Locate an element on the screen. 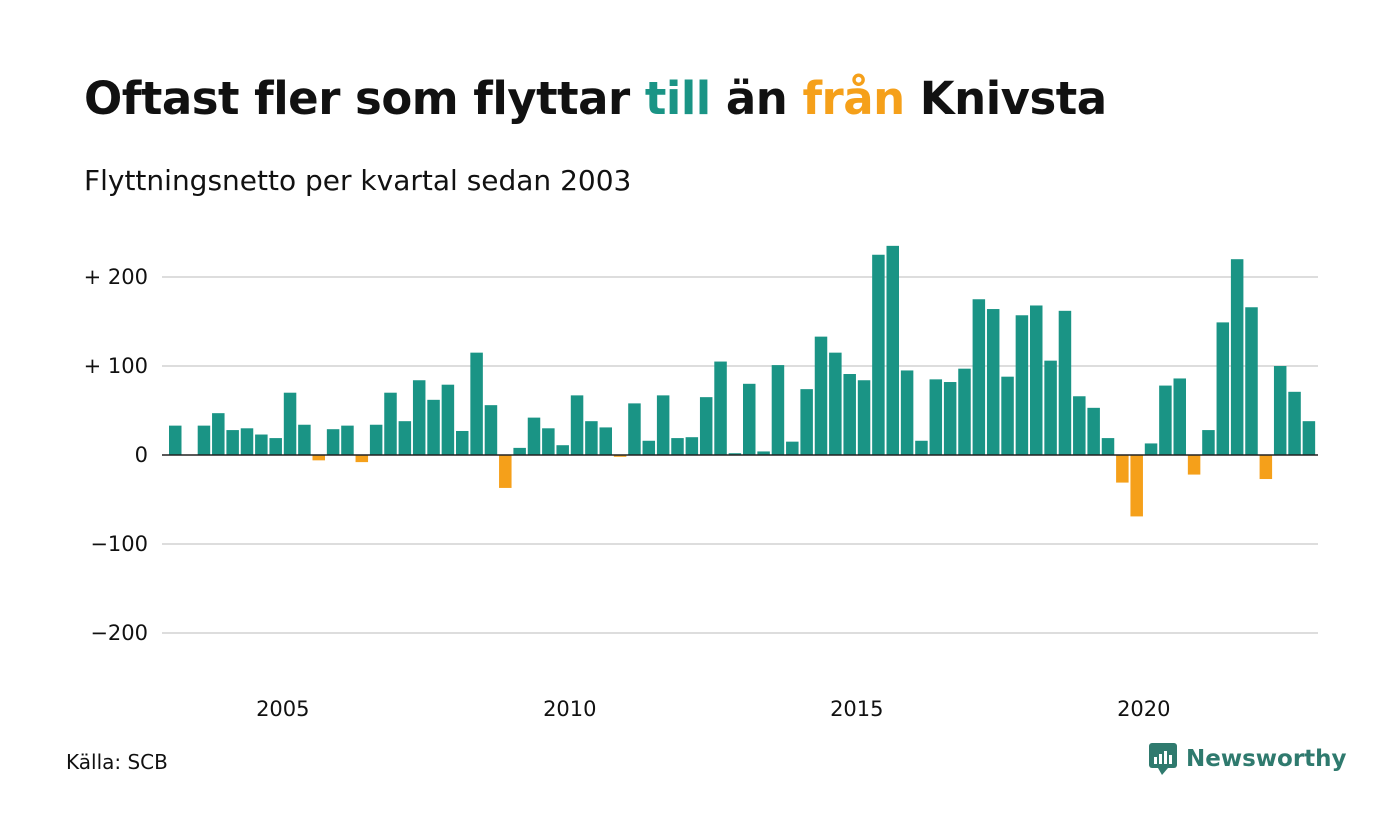 The height and width of the screenshot is (840, 1400). y-tick-label: + 100 is located at coordinates (116, 366).